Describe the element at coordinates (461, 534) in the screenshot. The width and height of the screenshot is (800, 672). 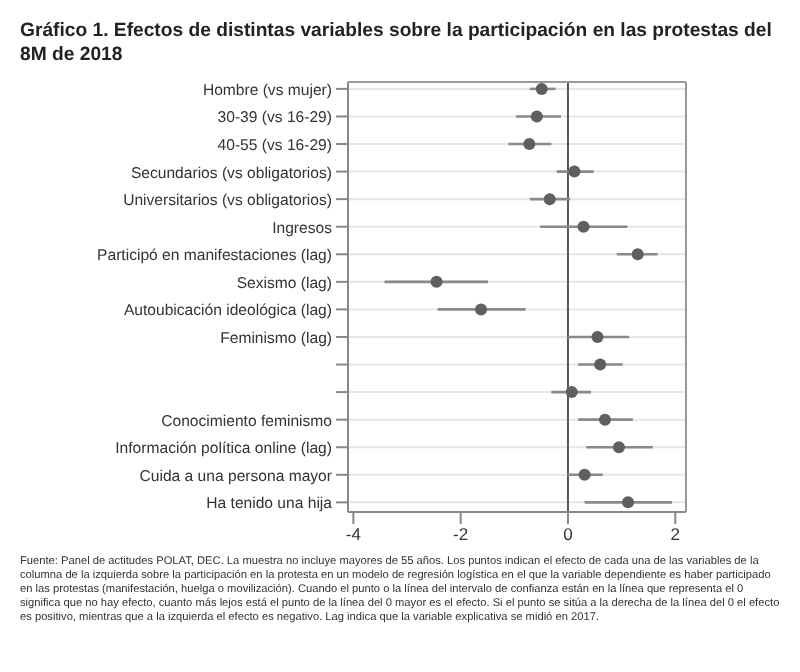
I see `x-tick-label: -2` at that location.